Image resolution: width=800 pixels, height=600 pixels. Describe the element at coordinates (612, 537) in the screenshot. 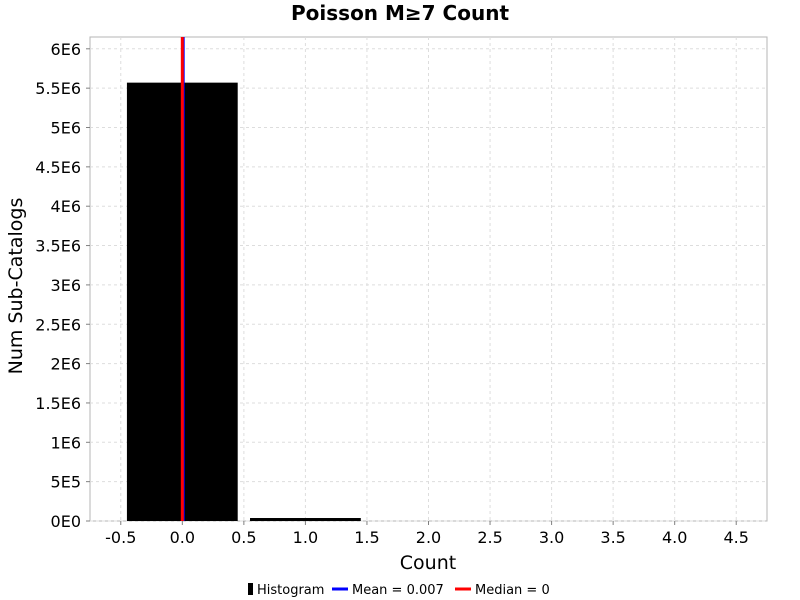

I see `x-tick-label: 3.5` at that location.